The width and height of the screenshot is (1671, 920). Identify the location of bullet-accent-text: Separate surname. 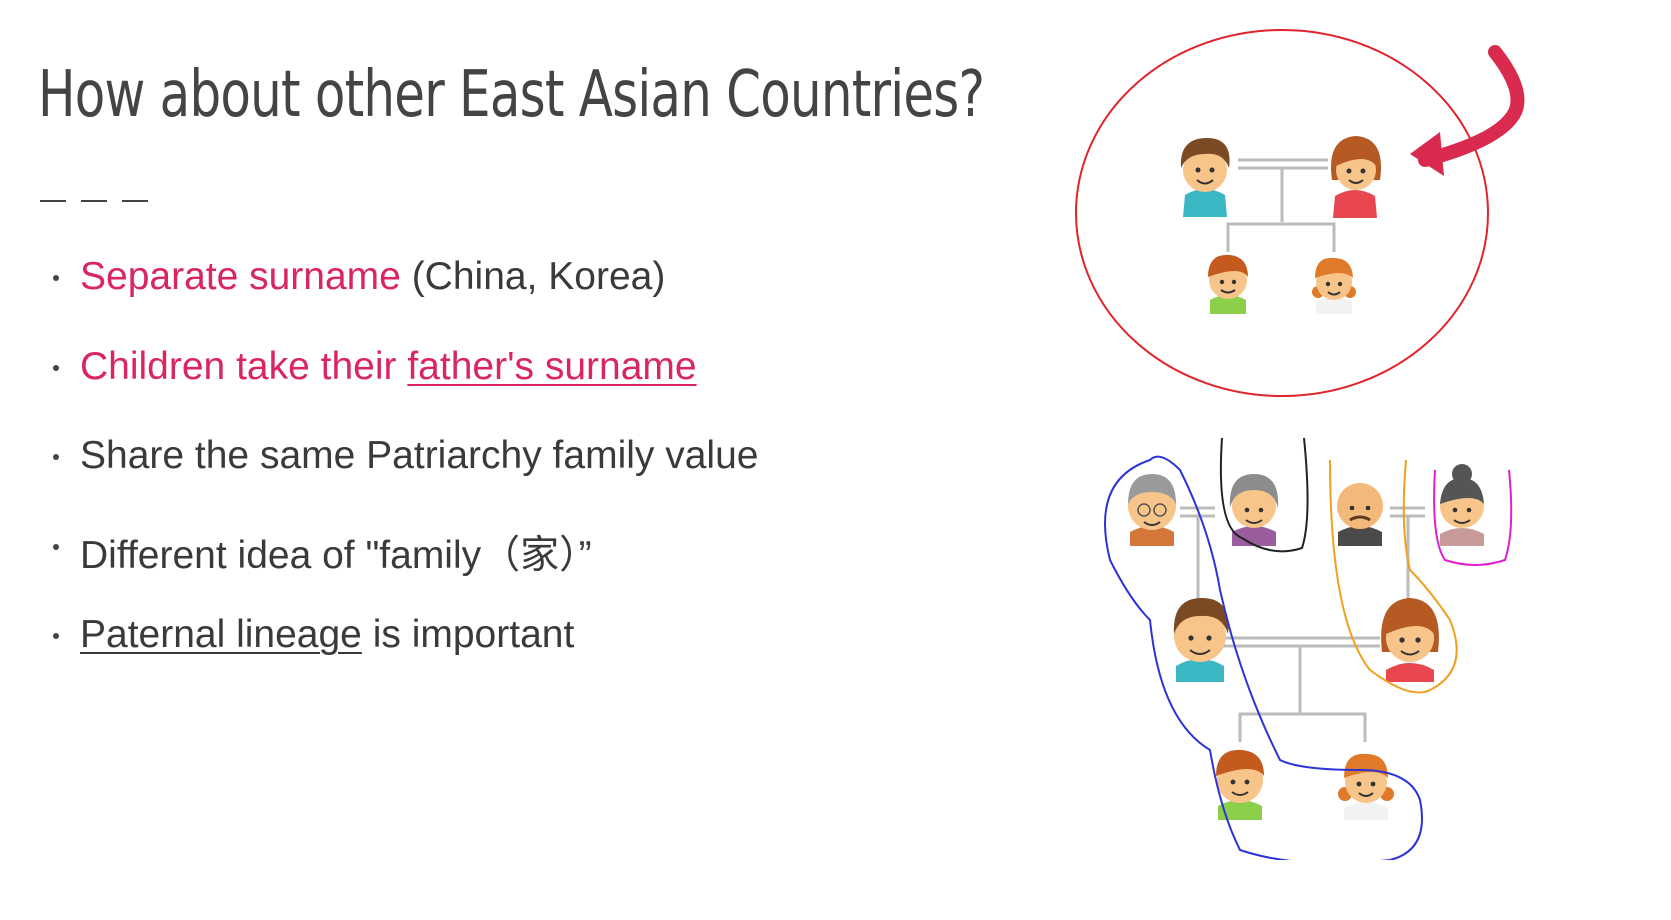
(240, 276).